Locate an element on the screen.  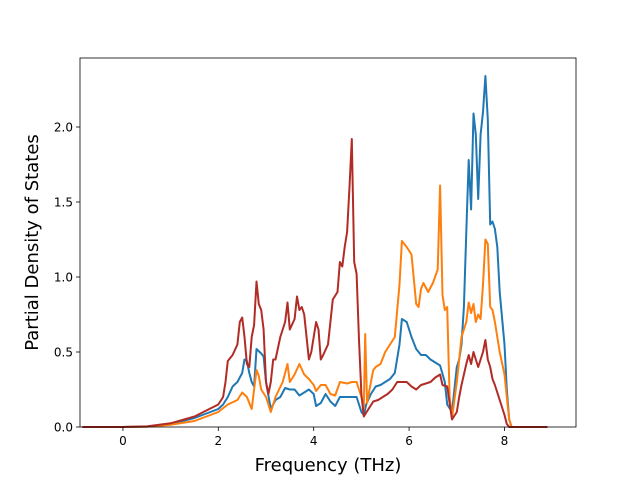
y-tick-label: 1.5 is located at coordinates (63, 203).